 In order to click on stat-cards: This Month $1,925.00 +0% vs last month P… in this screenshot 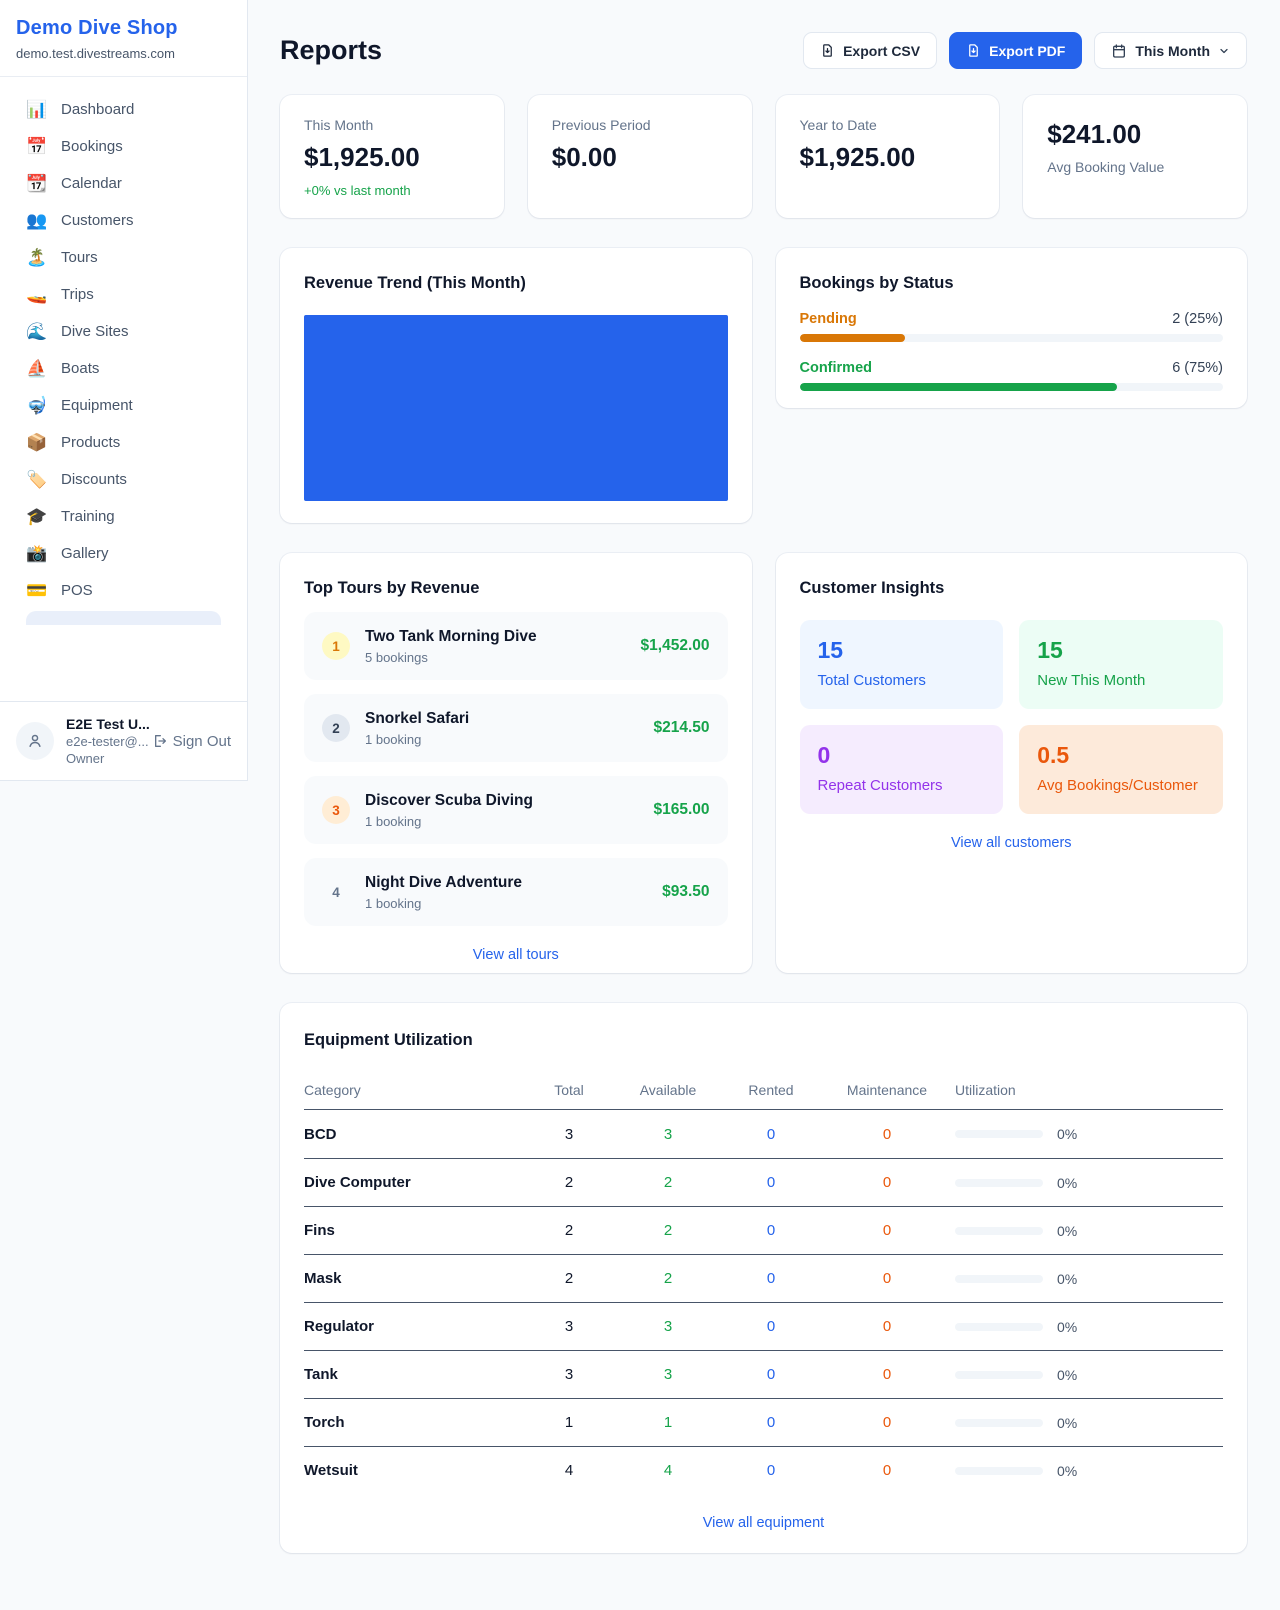, I will do `click(763, 156)`.